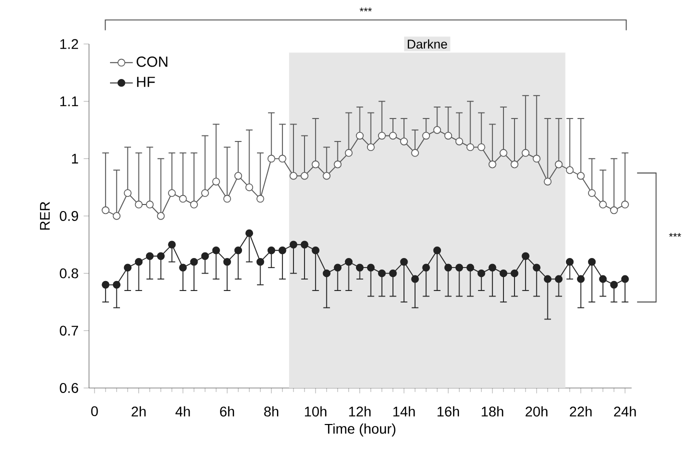  What do you see at coordinates (69, 216) in the screenshot?
I see `y-tick-label: 0.9` at bounding box center [69, 216].